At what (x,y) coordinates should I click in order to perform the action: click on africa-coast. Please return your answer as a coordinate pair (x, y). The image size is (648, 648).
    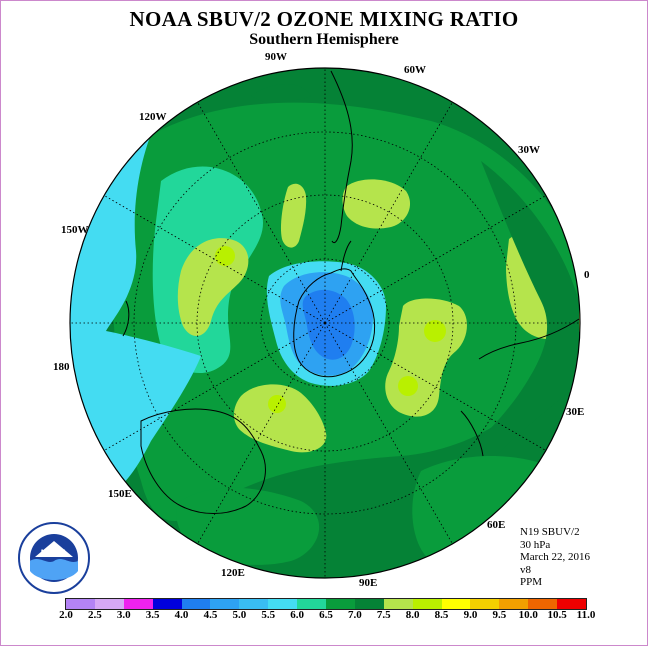
    Looking at the image, I should click on (529, 339).